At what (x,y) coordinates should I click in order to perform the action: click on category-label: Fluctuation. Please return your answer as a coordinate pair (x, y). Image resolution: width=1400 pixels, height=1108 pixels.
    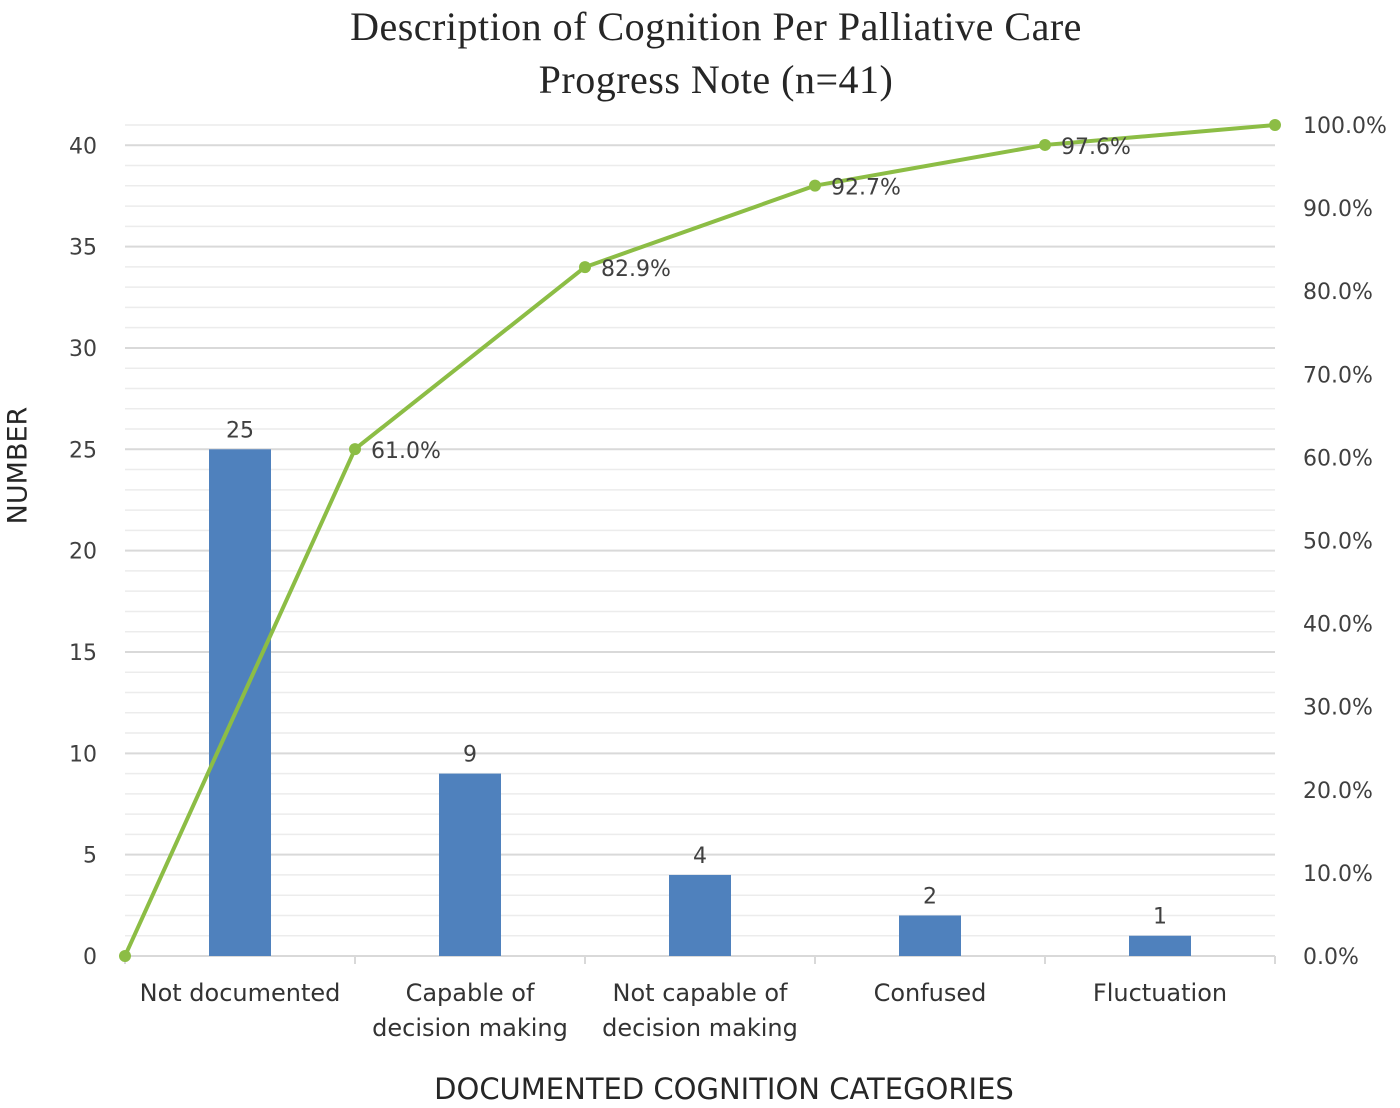
    Looking at the image, I should click on (1160, 993).